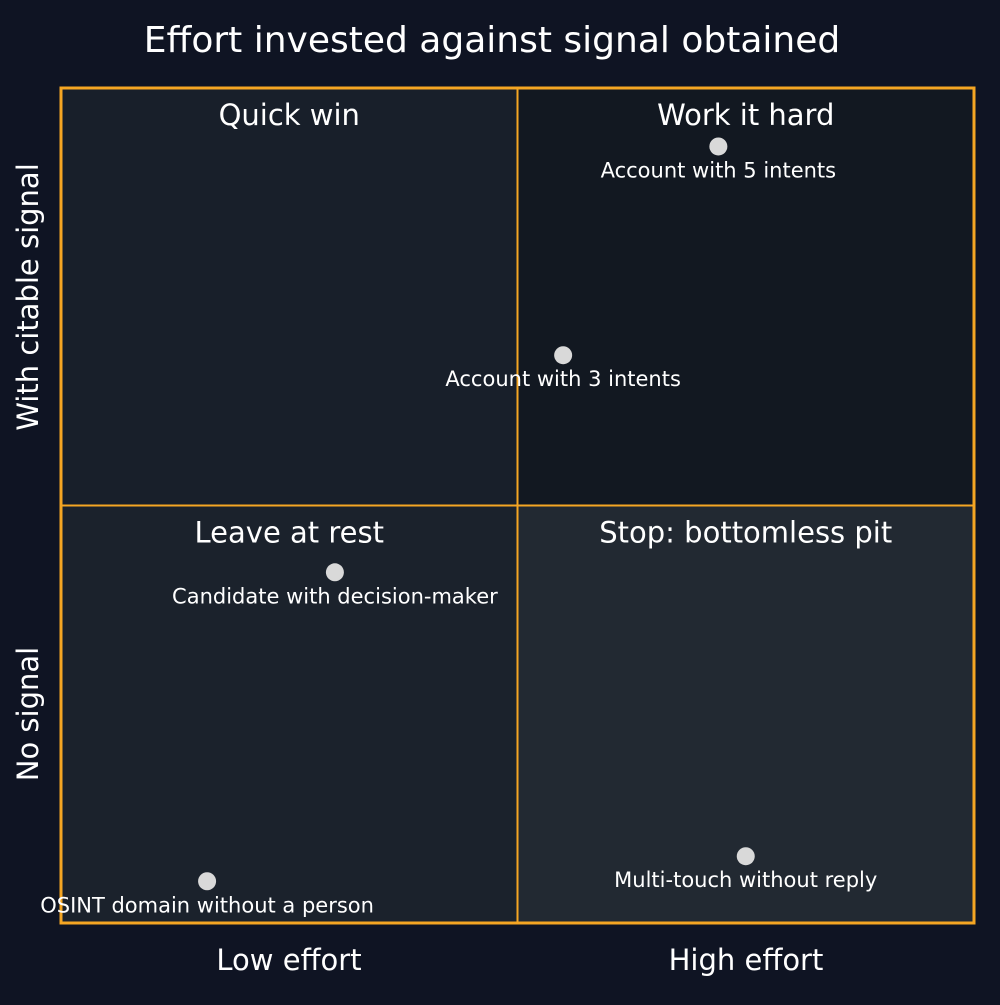 The image size is (1000, 1005). Describe the element at coordinates (719, 170) in the screenshot. I see `data-point-label: Account with 5 intents` at that location.